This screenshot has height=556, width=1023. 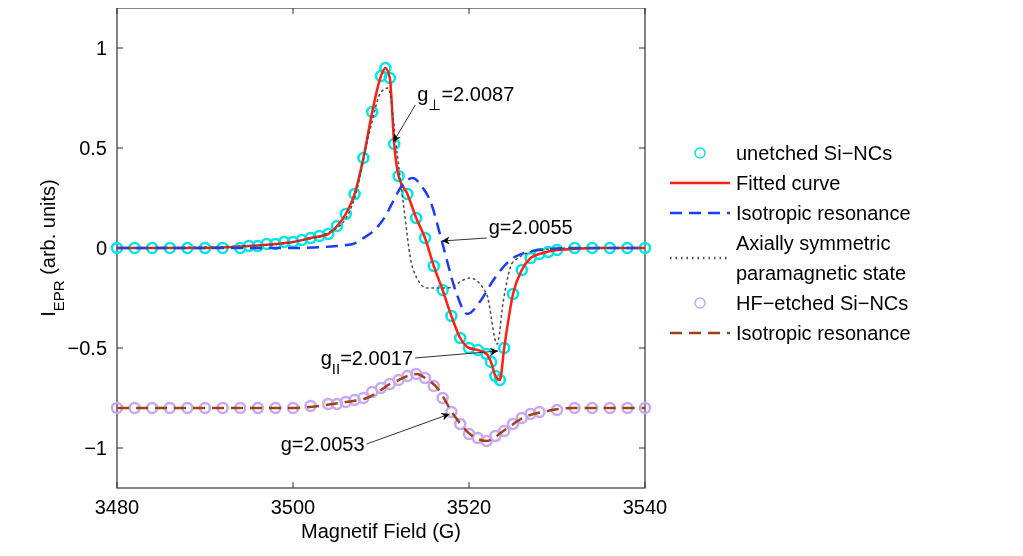 What do you see at coordinates (117, 507) in the screenshot?
I see `x-tick-label: 3480` at bounding box center [117, 507].